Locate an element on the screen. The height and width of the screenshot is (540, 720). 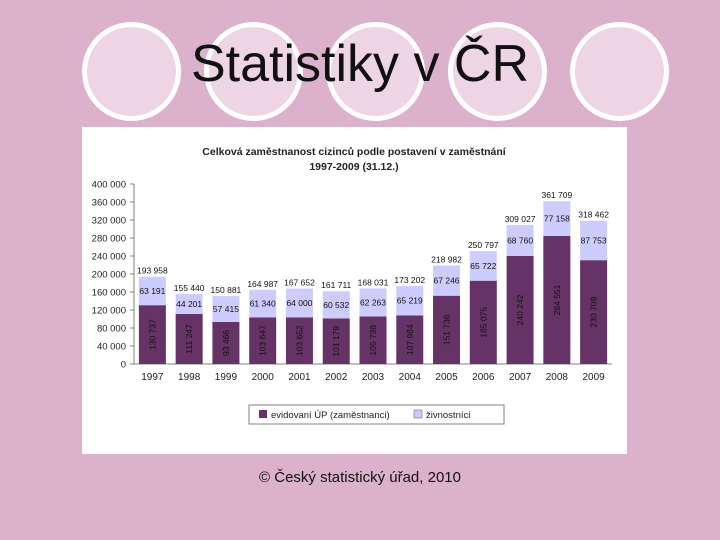
slide-title: Statistiky v ČR is located at coordinates (360, 64).